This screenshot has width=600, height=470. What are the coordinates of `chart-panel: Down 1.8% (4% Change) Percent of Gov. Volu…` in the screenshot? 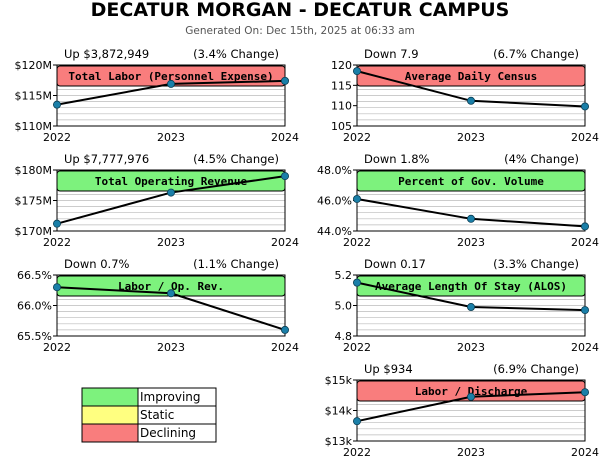 It's located at (458, 200).